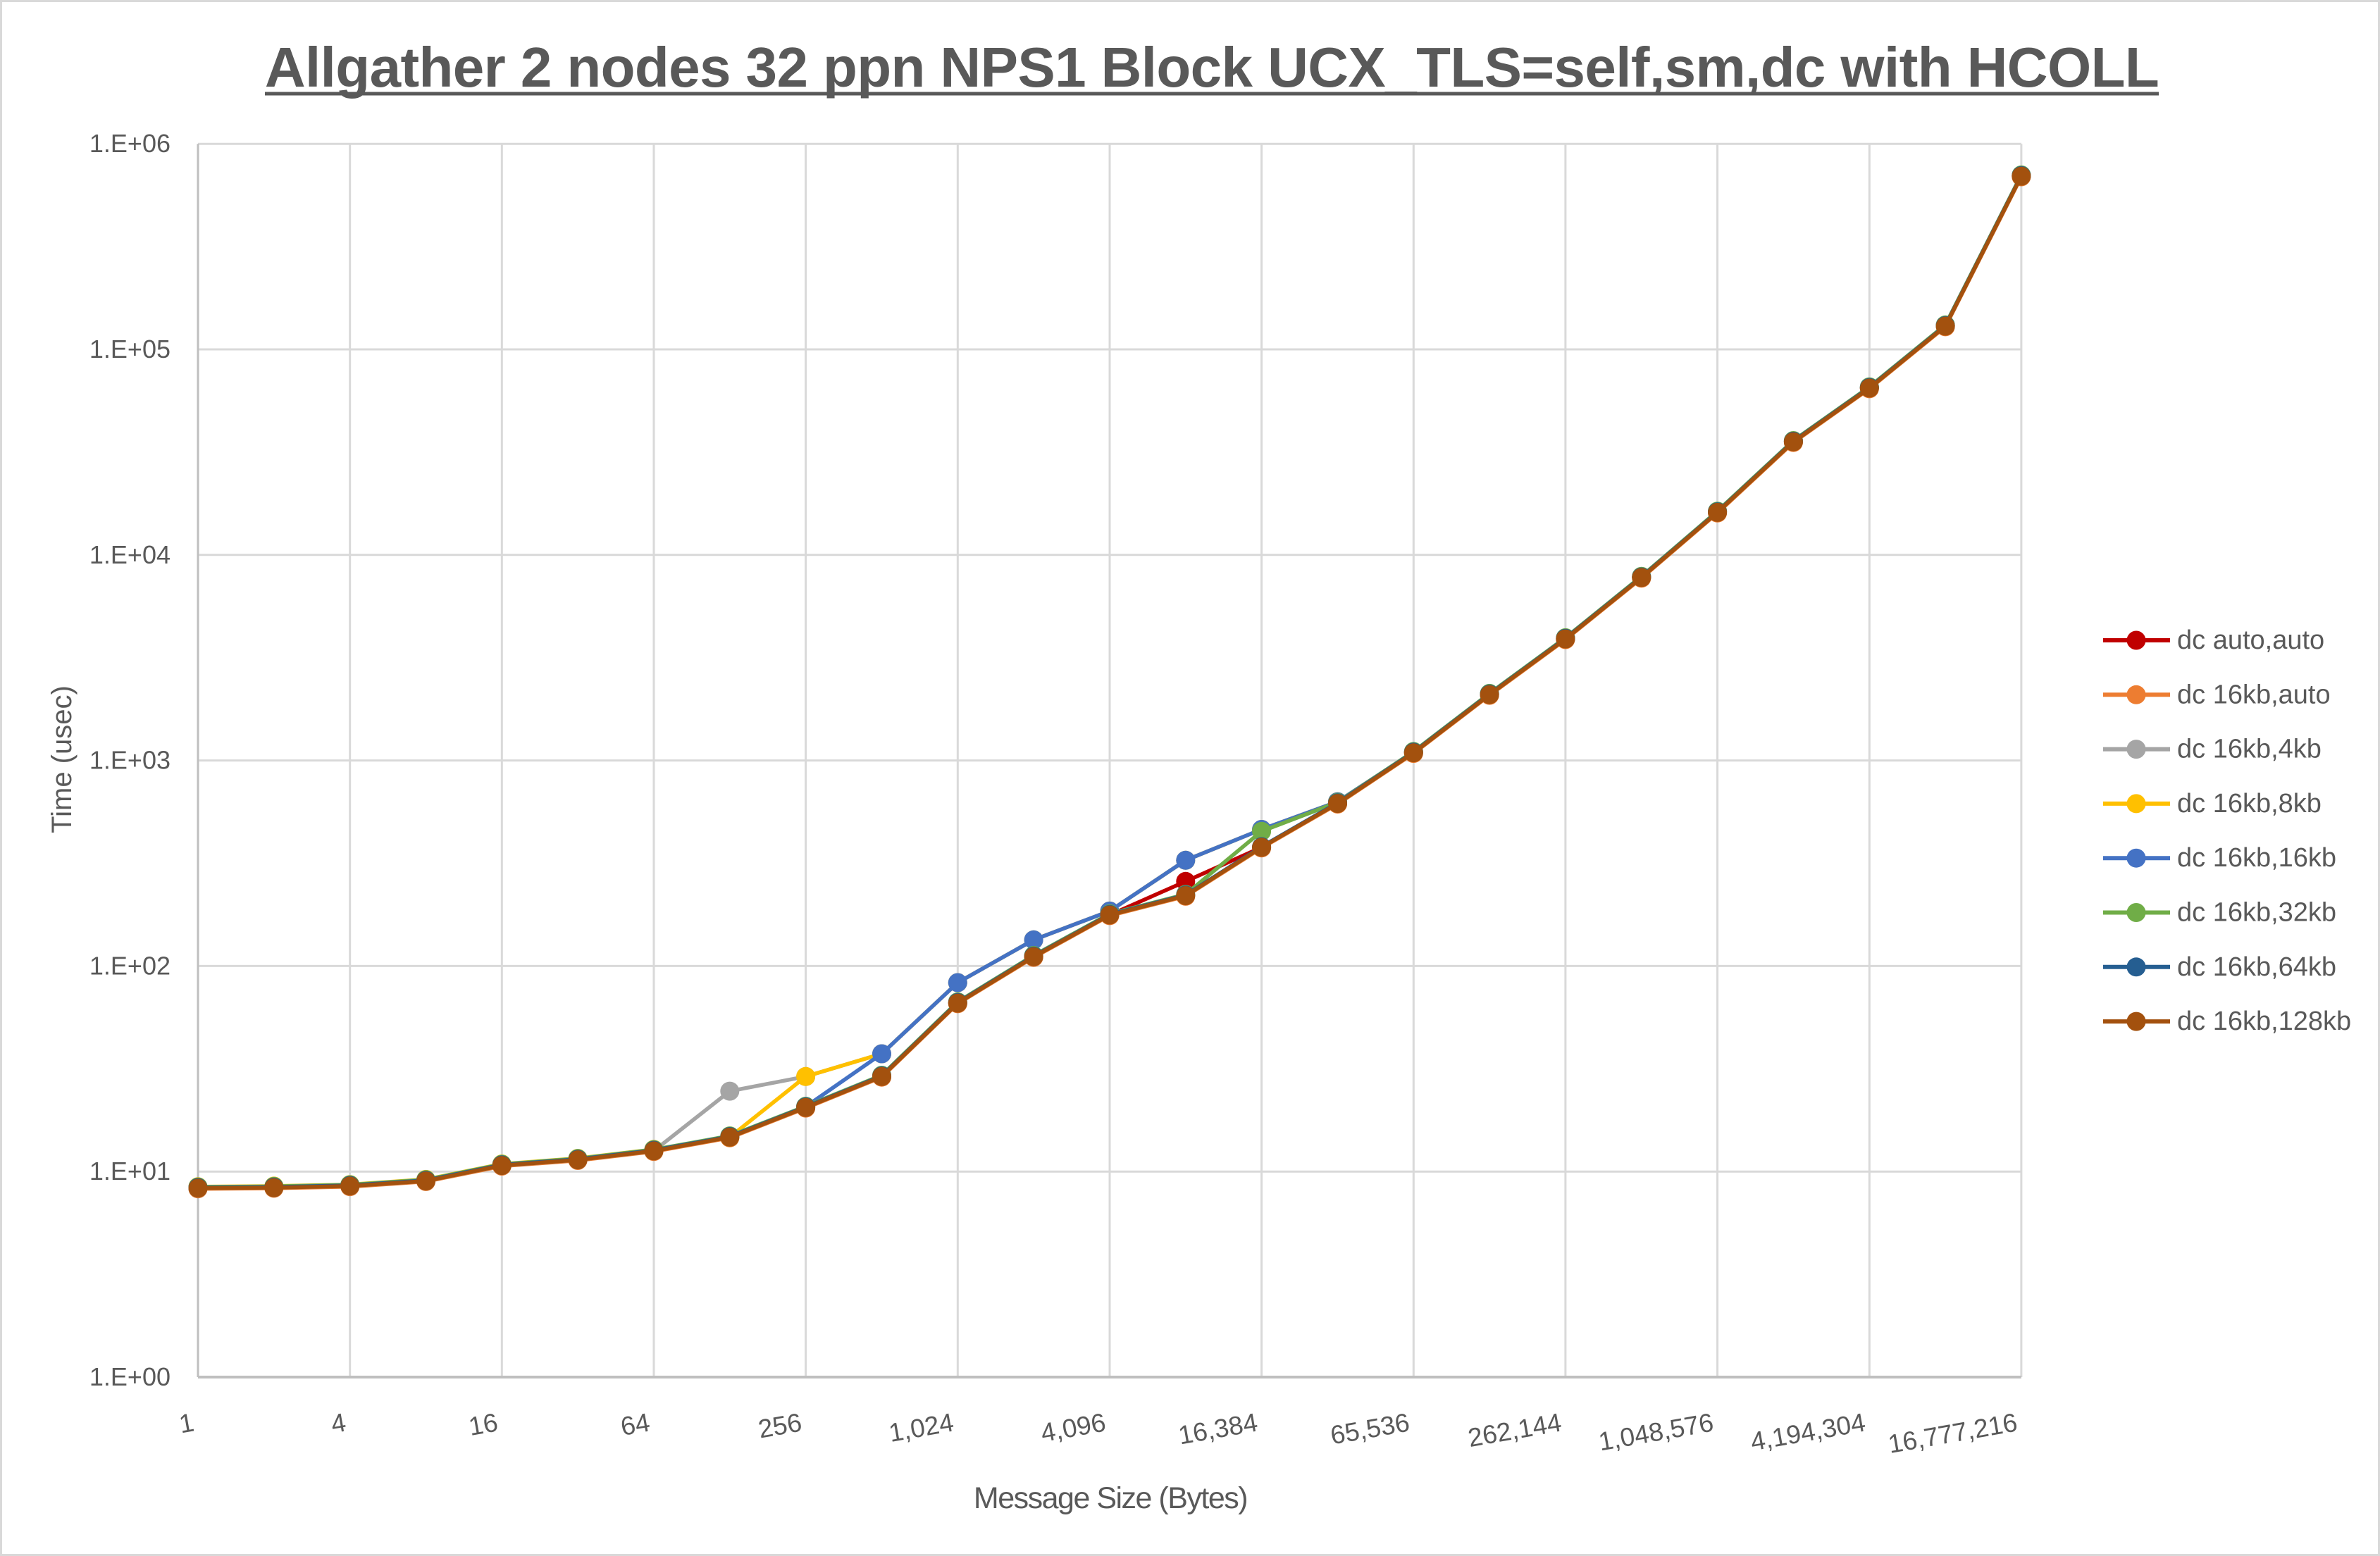  I want to click on svg-text: dc 16kb,16kb, so click(2256, 858).